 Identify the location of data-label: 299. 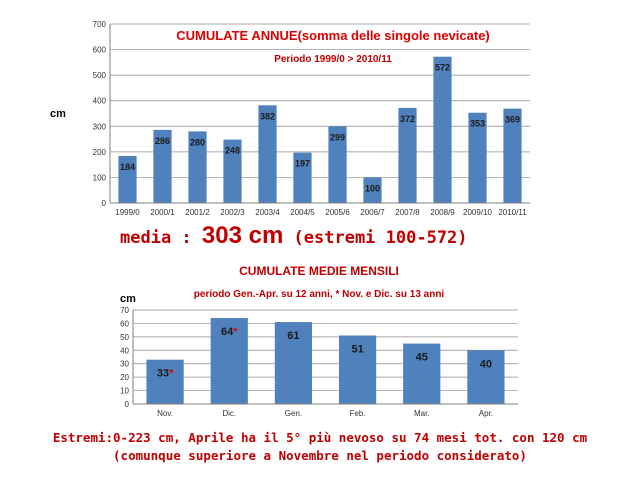
(337, 138).